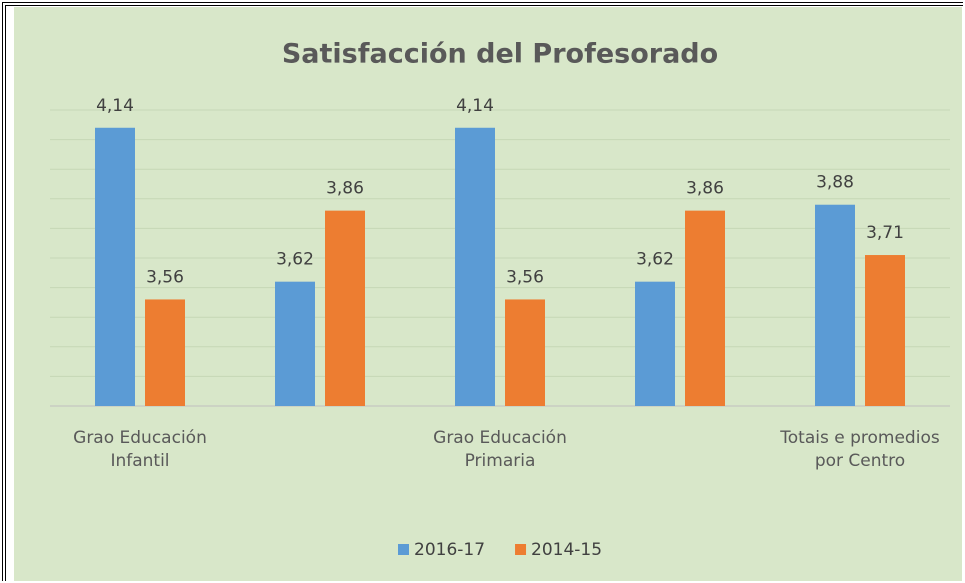 The image size is (965, 583). Describe the element at coordinates (449, 550) in the screenshot. I see `legend-label: 2016-17` at that location.